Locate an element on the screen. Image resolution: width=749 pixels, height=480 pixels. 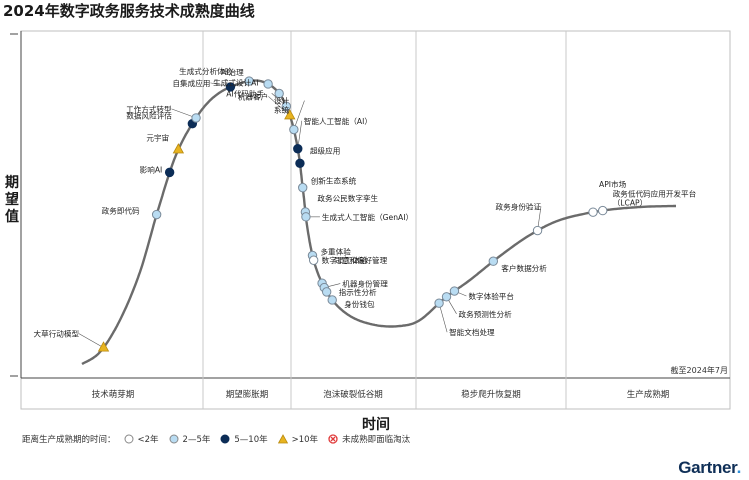
tech-label-19: 数字员工体验 is located at coordinates (345, 260).